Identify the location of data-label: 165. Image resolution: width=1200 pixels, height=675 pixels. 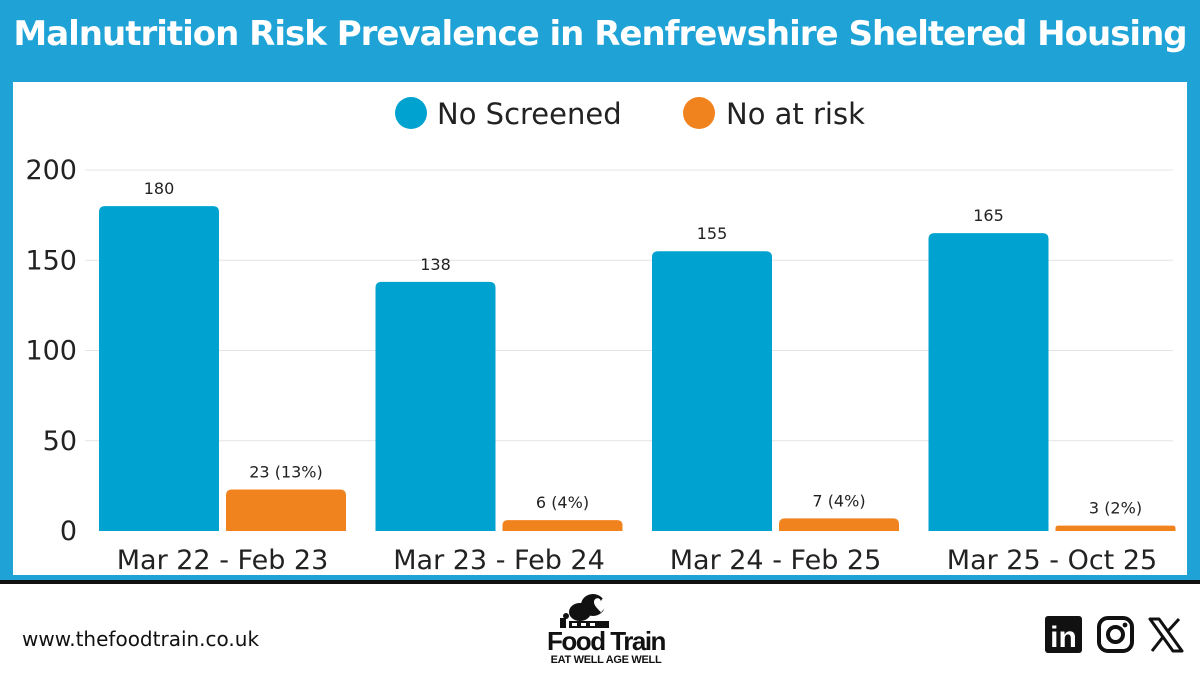
(988, 215).